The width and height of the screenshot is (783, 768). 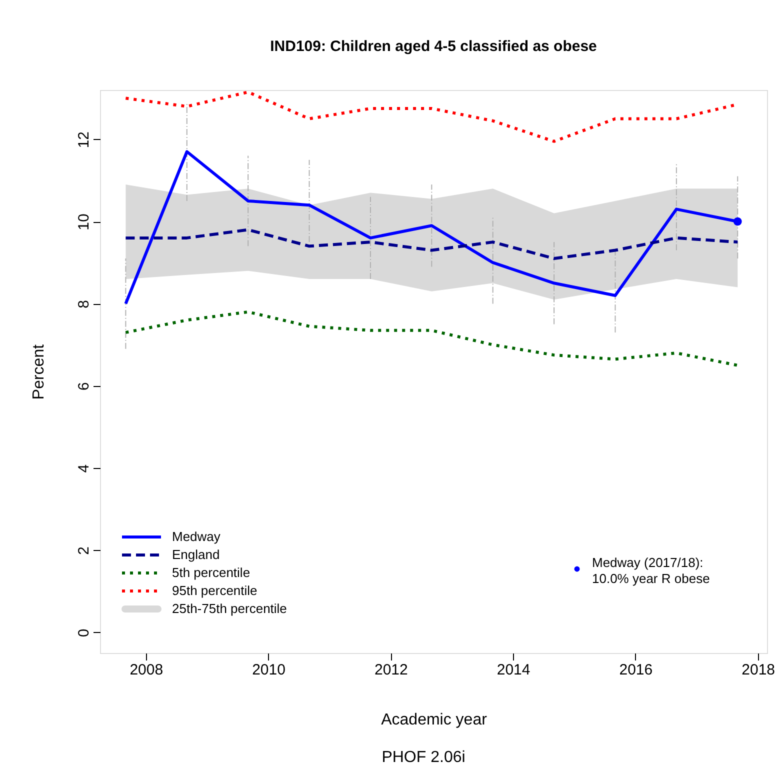 What do you see at coordinates (636, 670) in the screenshot?
I see `x-tick-label: 2016` at bounding box center [636, 670].